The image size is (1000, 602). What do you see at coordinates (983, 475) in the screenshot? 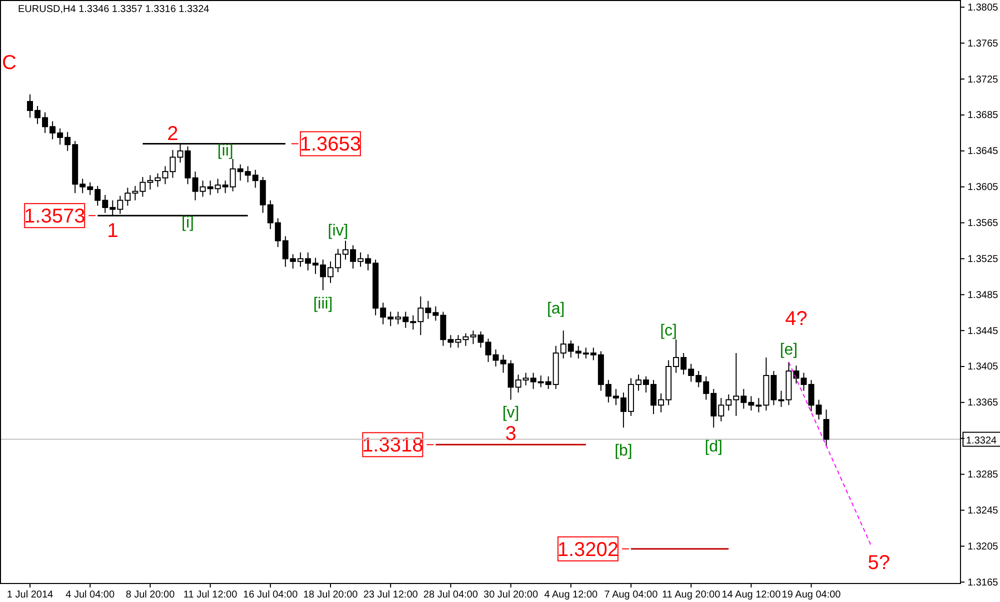
I see `y-tick-label: 1.3285` at bounding box center [983, 475].